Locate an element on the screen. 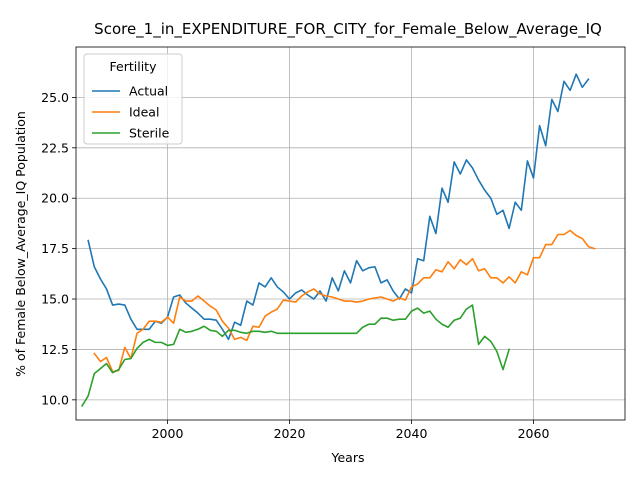  y-tick-label: 20.0 is located at coordinates (55, 198).